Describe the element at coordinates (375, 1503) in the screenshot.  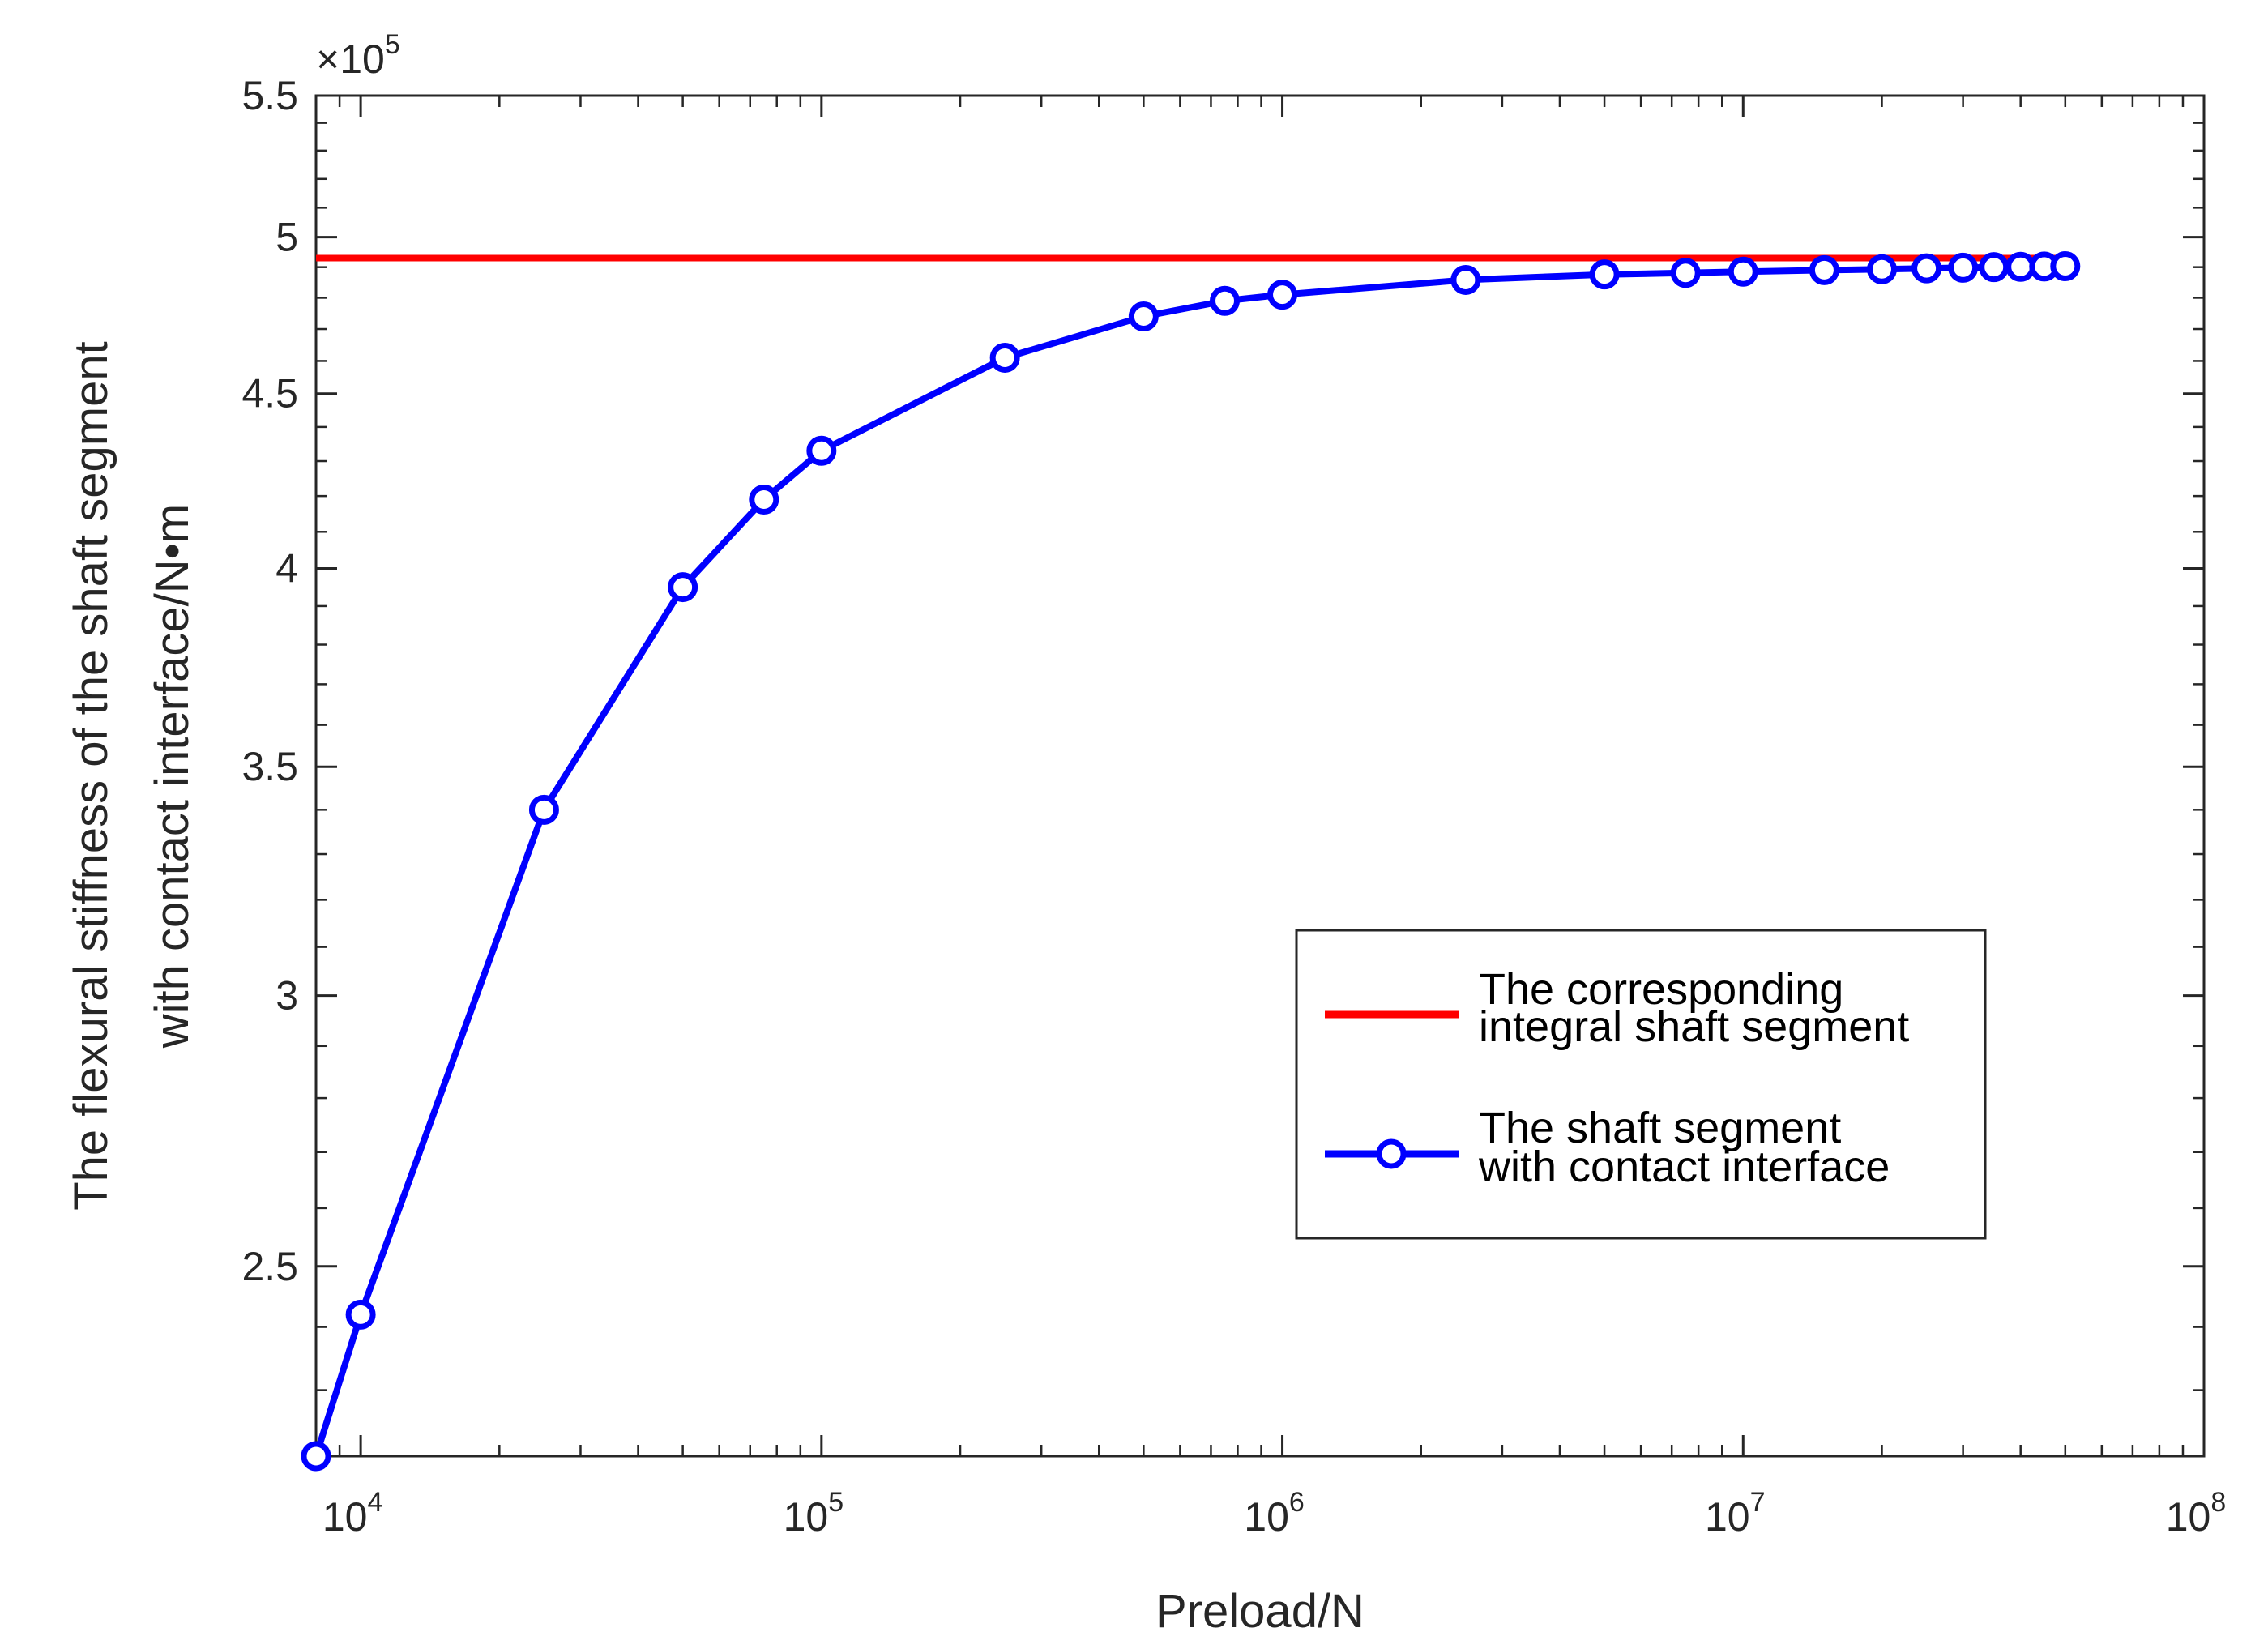
I see `x-tick-label-exponent: 4` at that location.